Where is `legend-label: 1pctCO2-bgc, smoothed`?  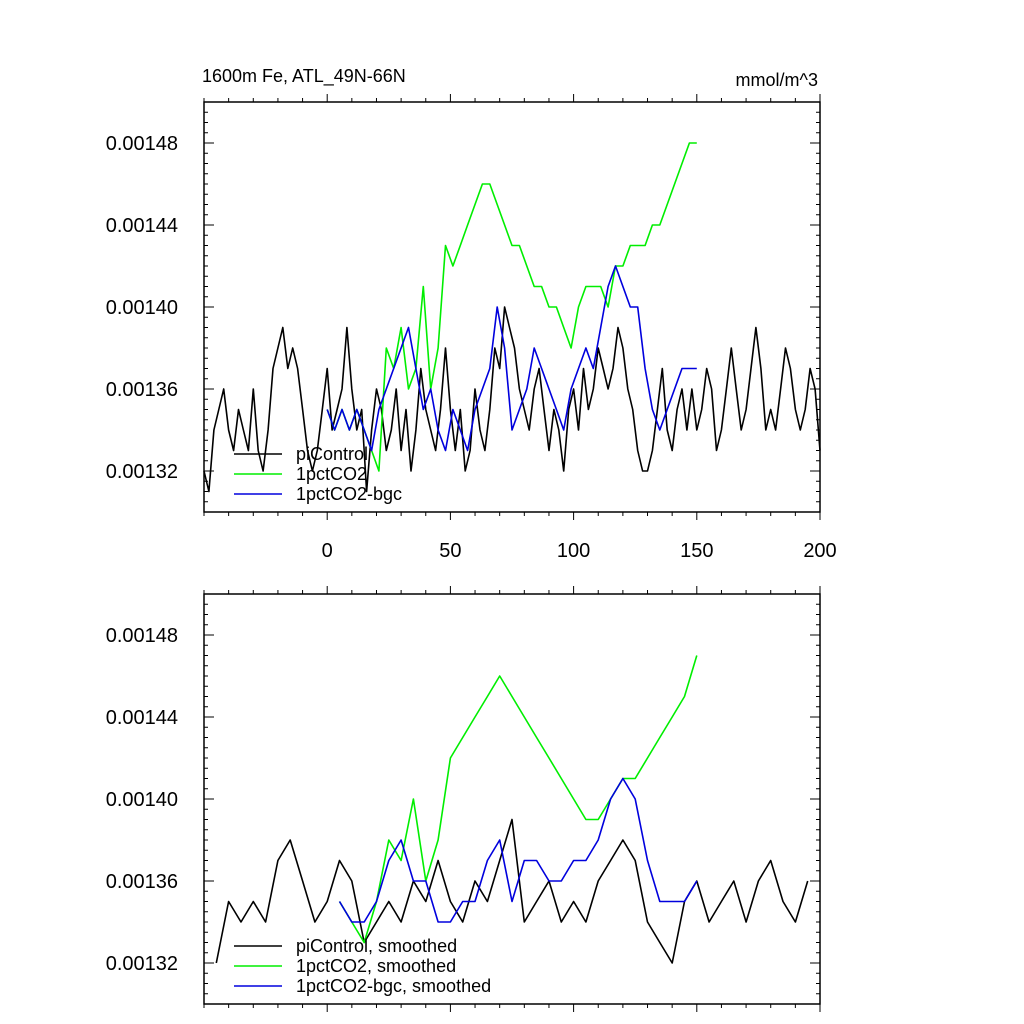
legend-label: 1pctCO2-bgc, smoothed is located at coordinates (393, 986).